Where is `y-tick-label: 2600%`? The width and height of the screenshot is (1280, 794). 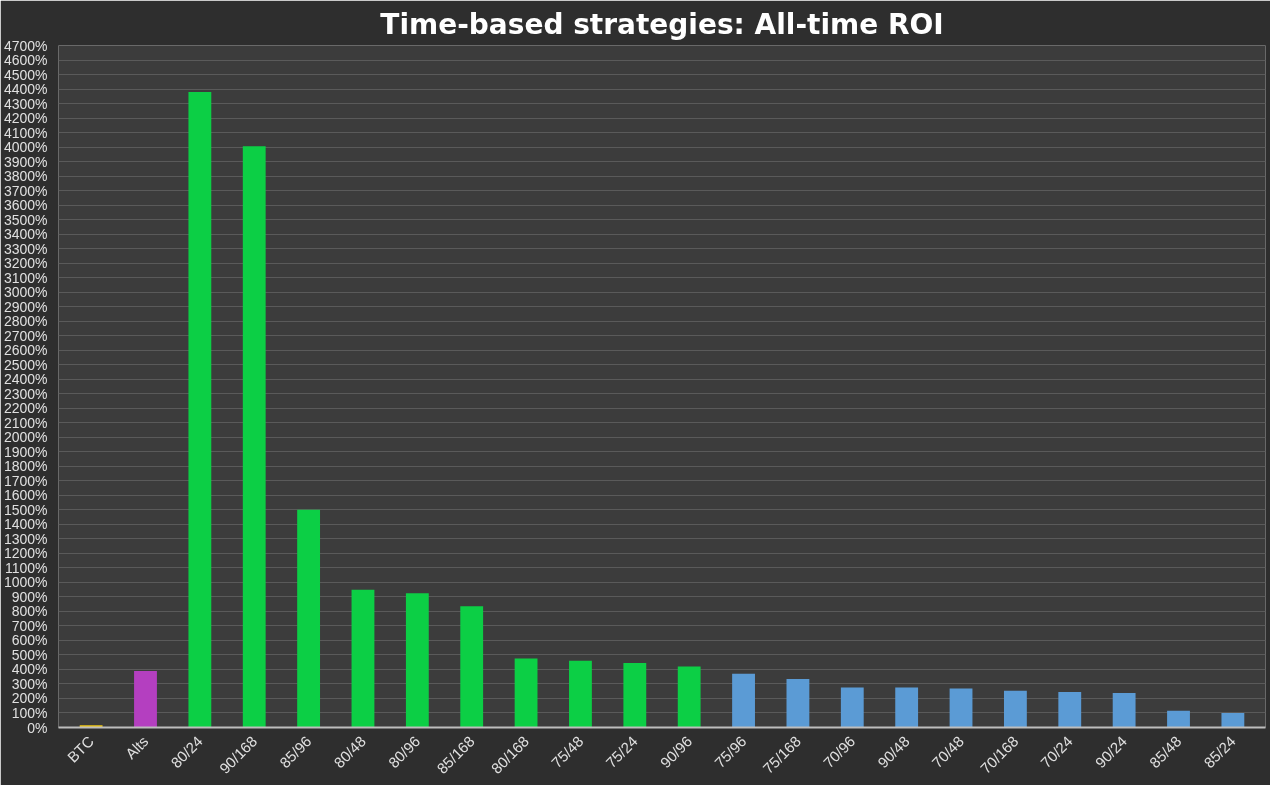 y-tick-label: 2600% is located at coordinates (25, 350).